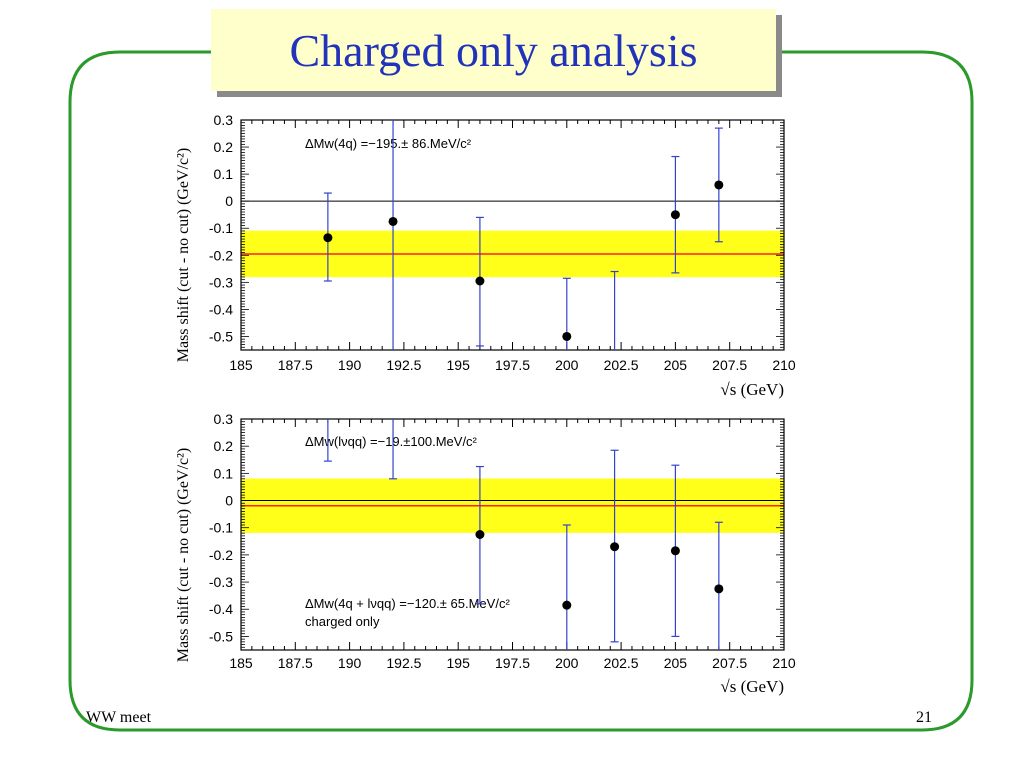  What do you see at coordinates (407, 603) in the screenshot?
I see `annotation-text: ΔMw(4q + lνqq) =−120.± 65.MeV/c²` at bounding box center [407, 603].